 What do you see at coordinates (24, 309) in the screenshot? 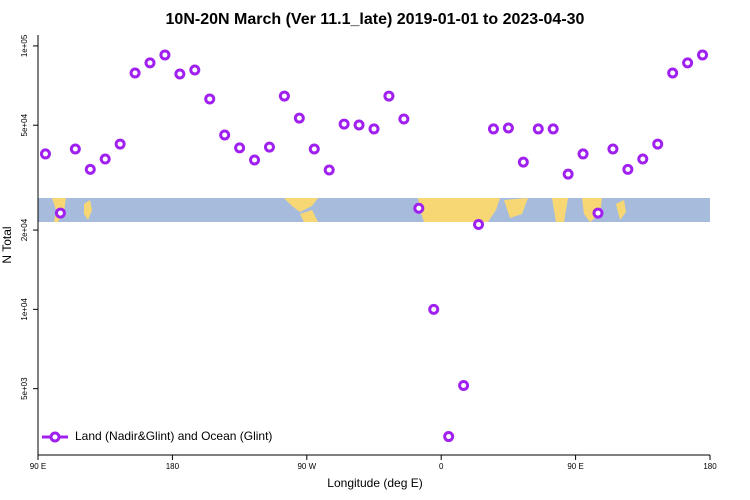
I see `y-tick-label: 1e+04` at bounding box center [24, 309].